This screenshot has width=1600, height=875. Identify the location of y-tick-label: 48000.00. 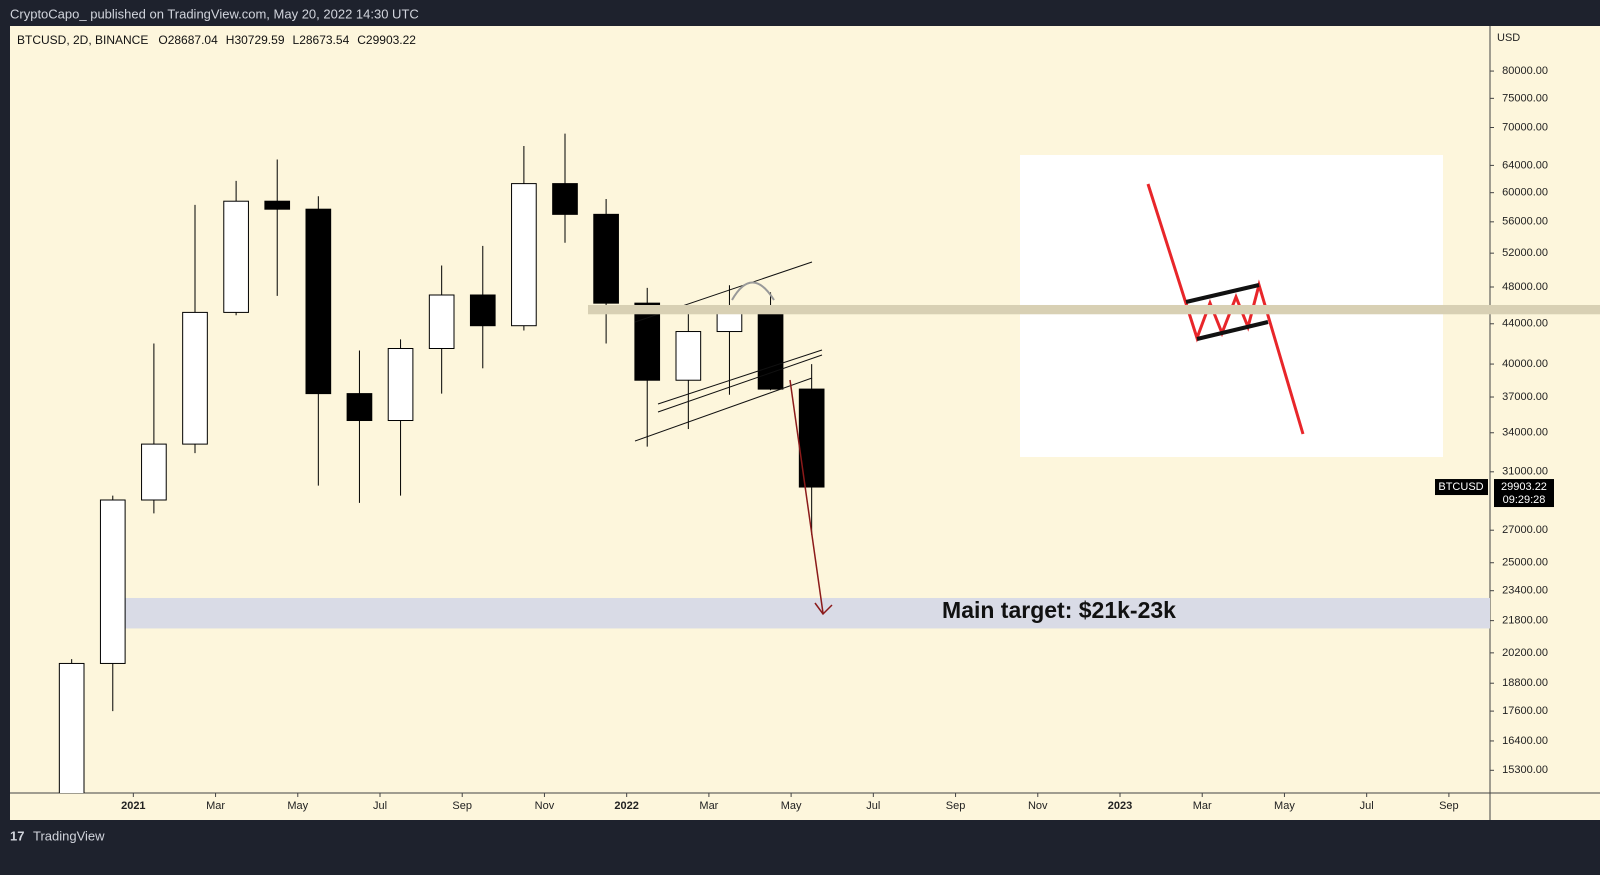
(1525, 287).